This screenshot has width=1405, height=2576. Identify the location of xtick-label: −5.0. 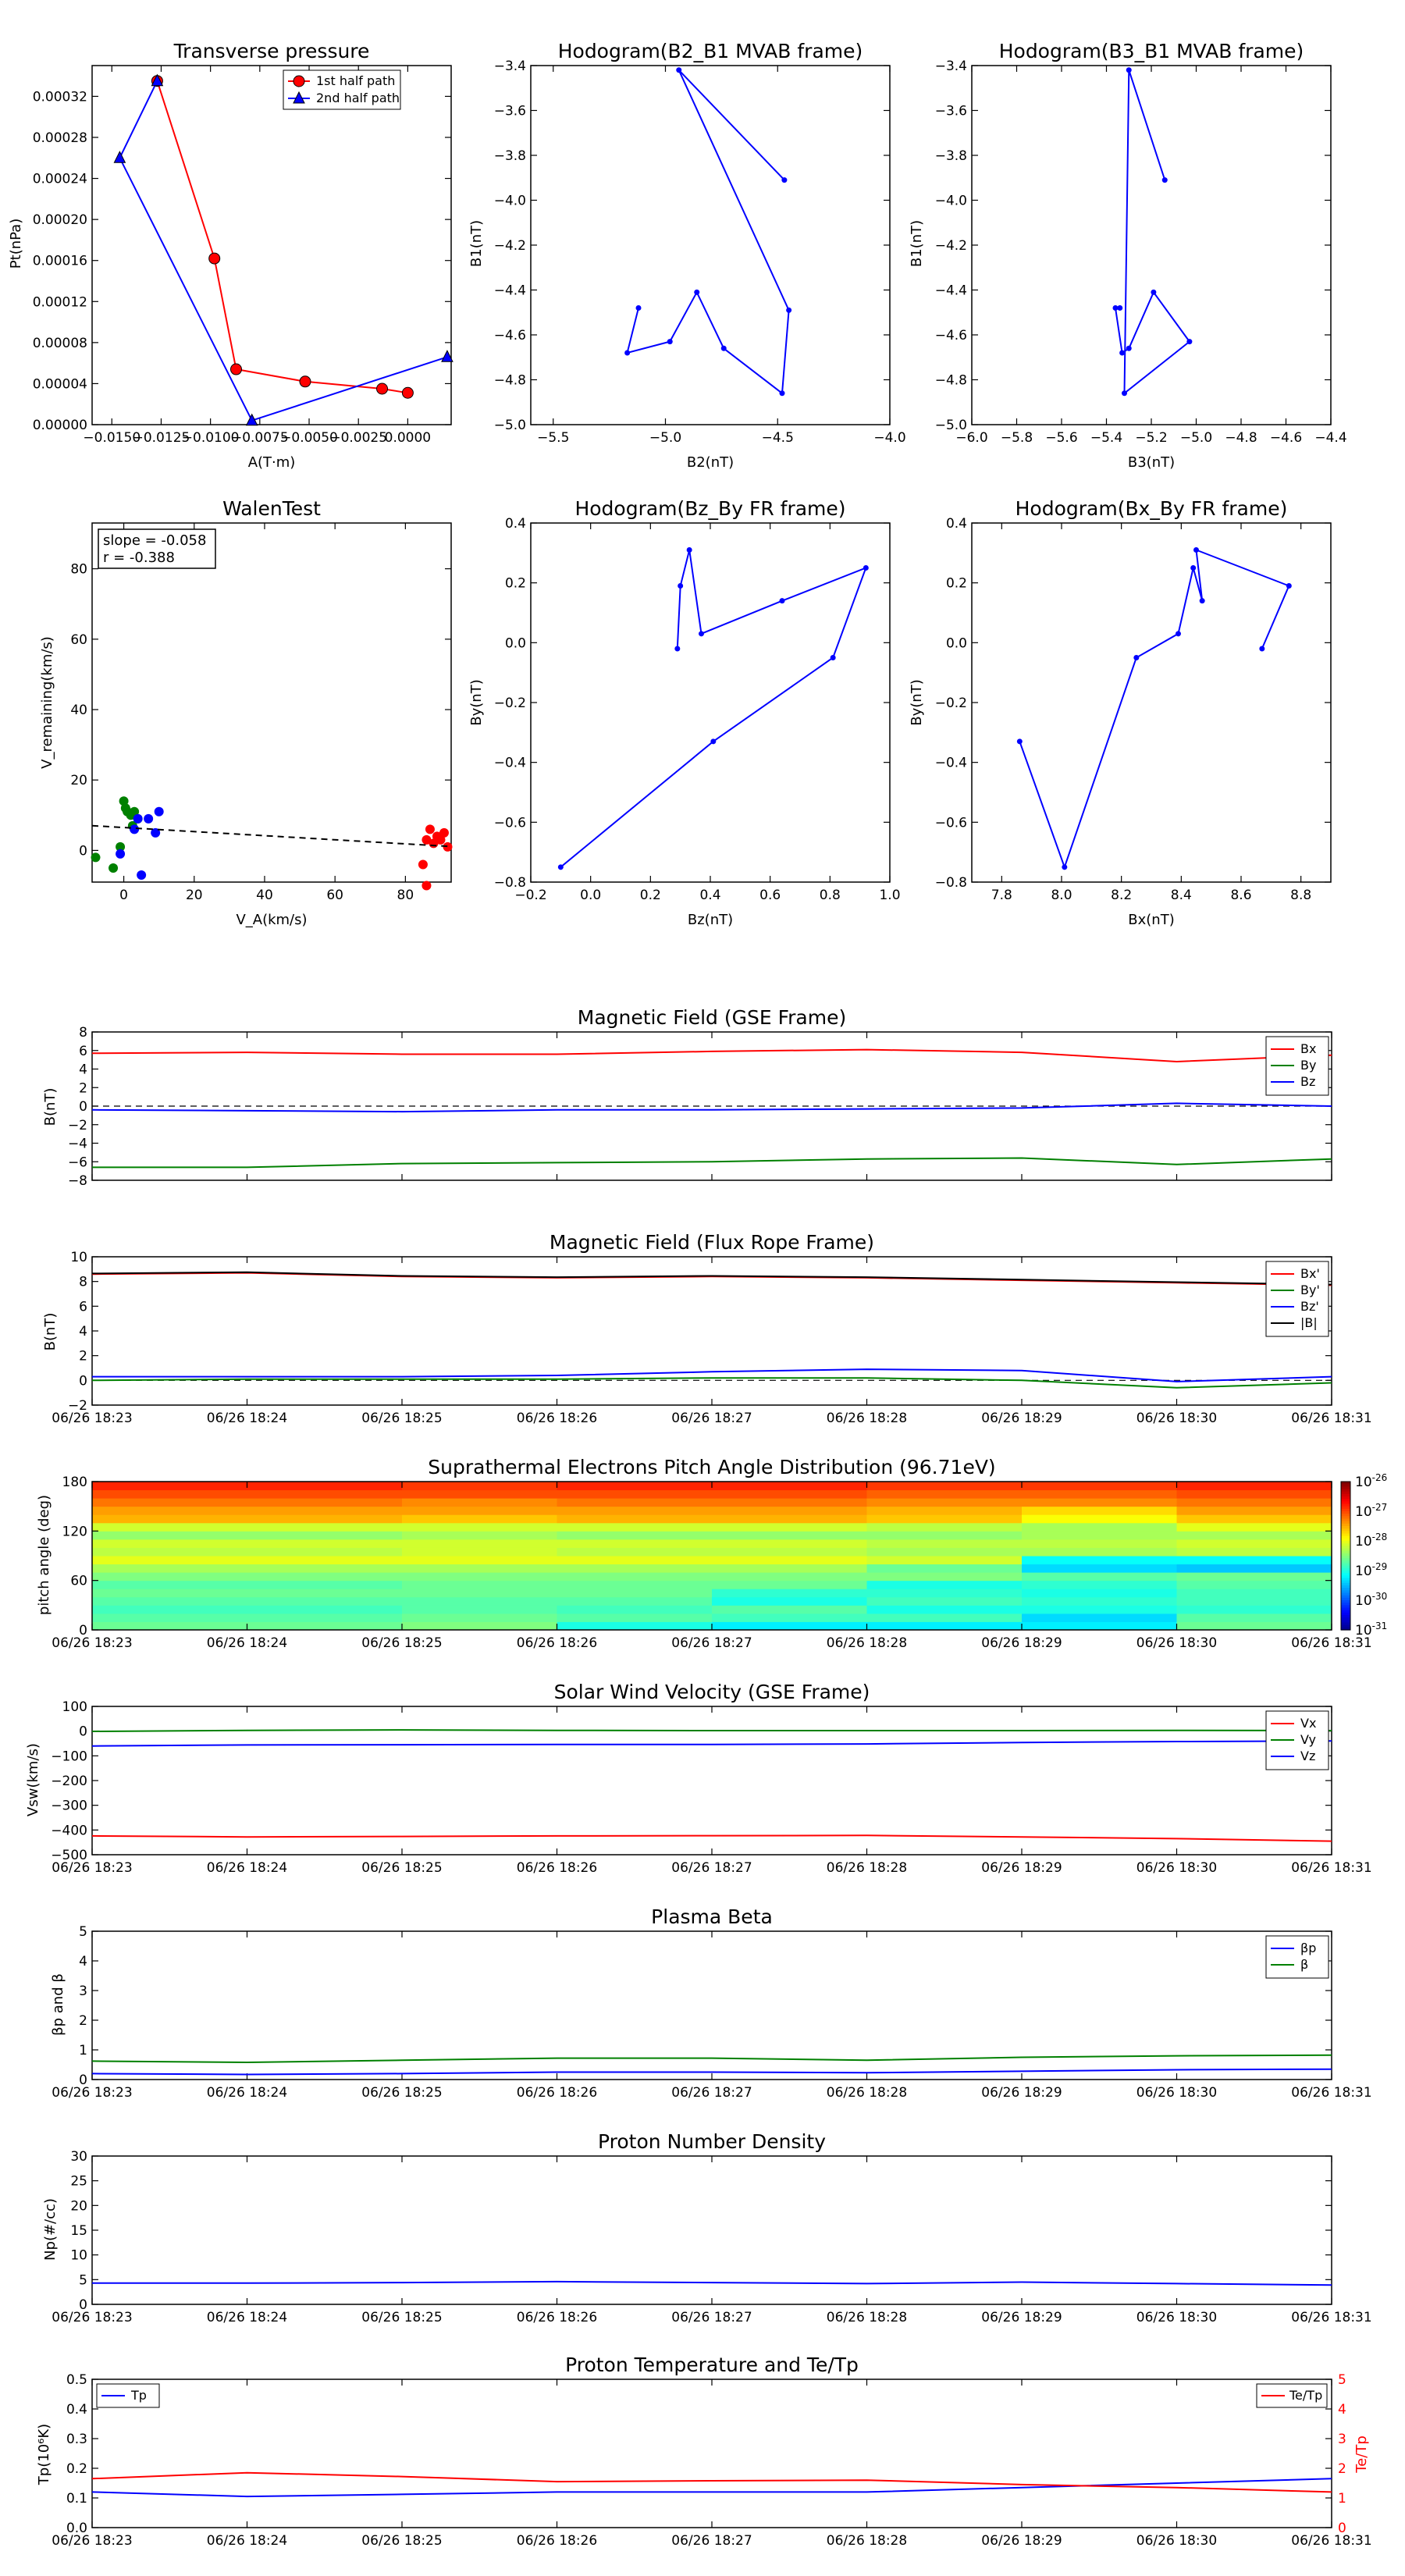
(1196, 438).